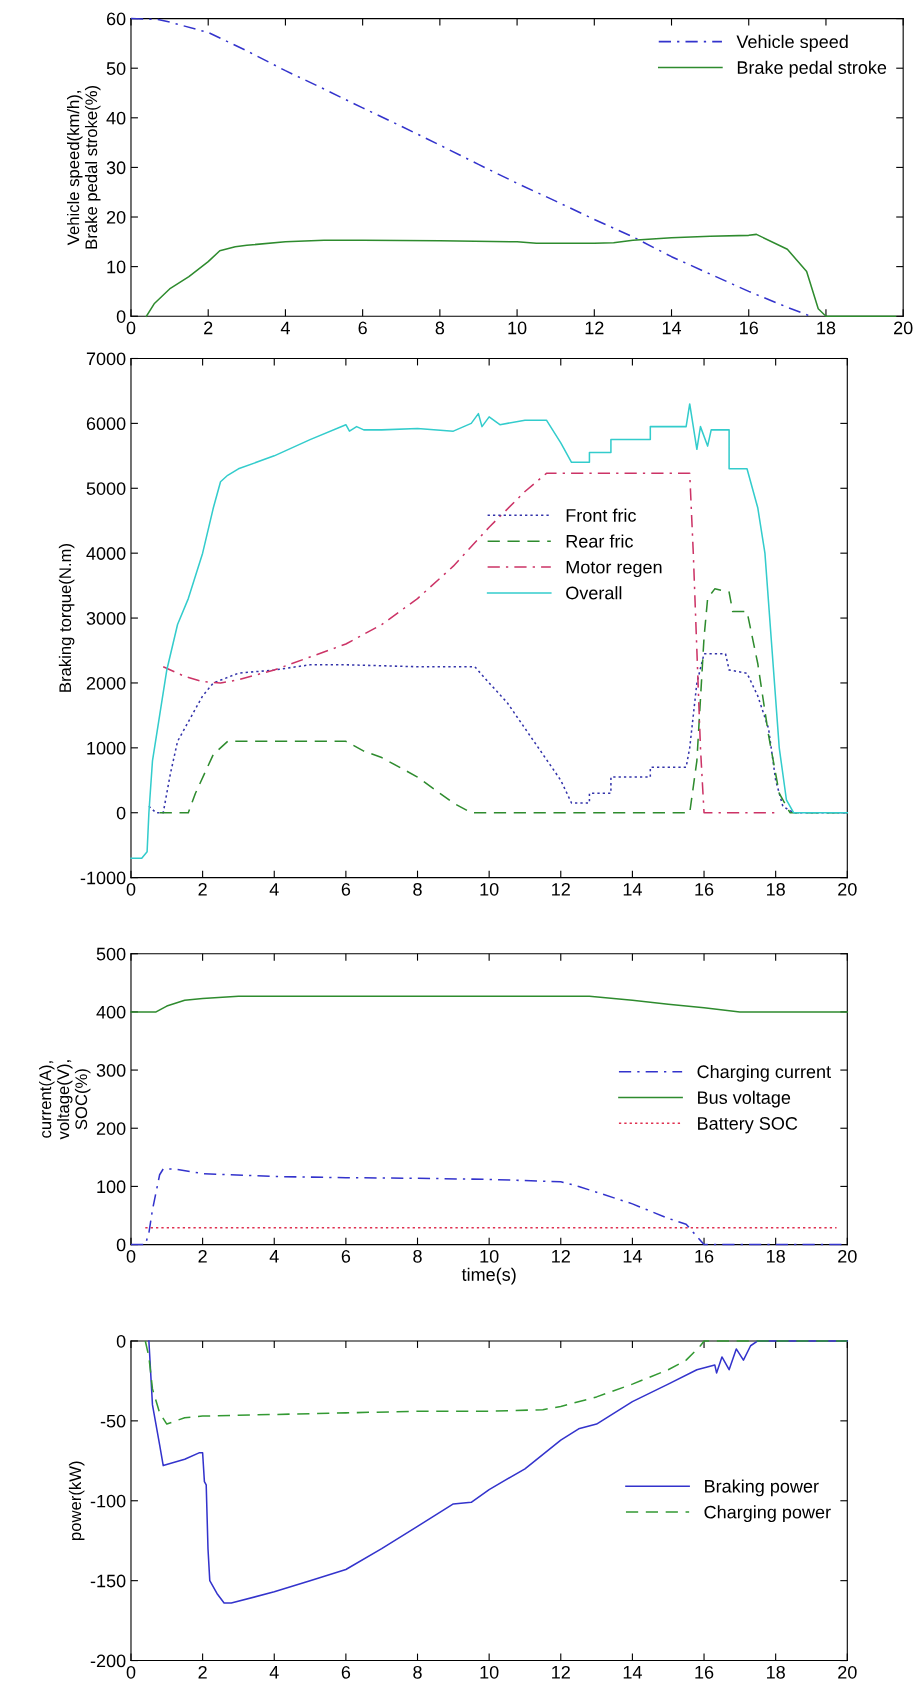 This screenshot has height=1691, width=916. Describe the element at coordinates (111, 1012) in the screenshot. I see `y-tick-label: 400` at that location.